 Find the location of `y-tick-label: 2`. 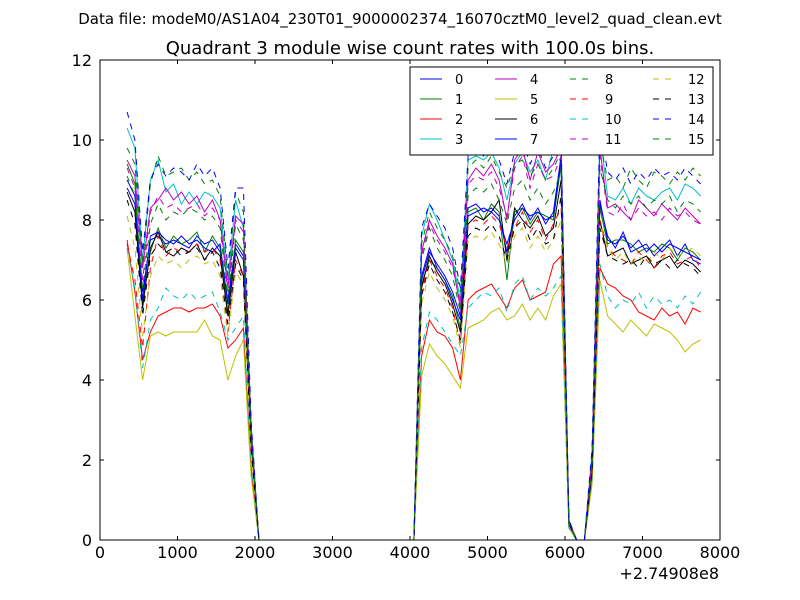

y-tick-label: 2 is located at coordinates (87, 460).